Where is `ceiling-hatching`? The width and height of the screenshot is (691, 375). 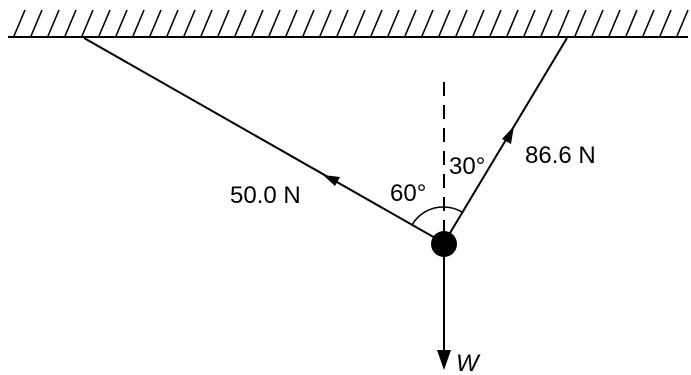 ceiling-hatching is located at coordinates (351, 23).